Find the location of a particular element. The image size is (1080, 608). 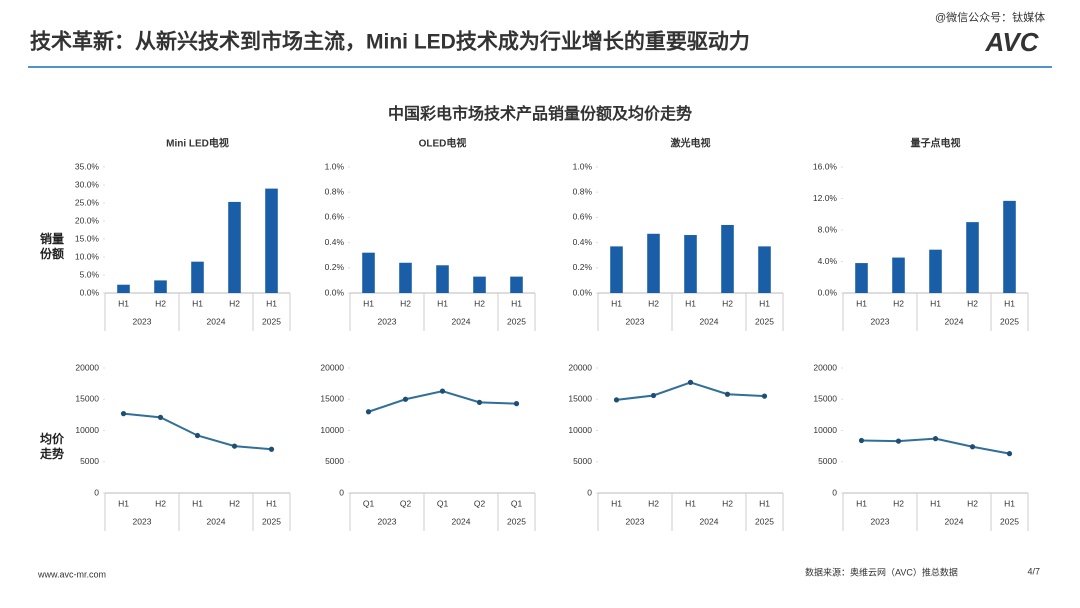

y-tick-label: 8.0% is located at coordinates (828, 229).